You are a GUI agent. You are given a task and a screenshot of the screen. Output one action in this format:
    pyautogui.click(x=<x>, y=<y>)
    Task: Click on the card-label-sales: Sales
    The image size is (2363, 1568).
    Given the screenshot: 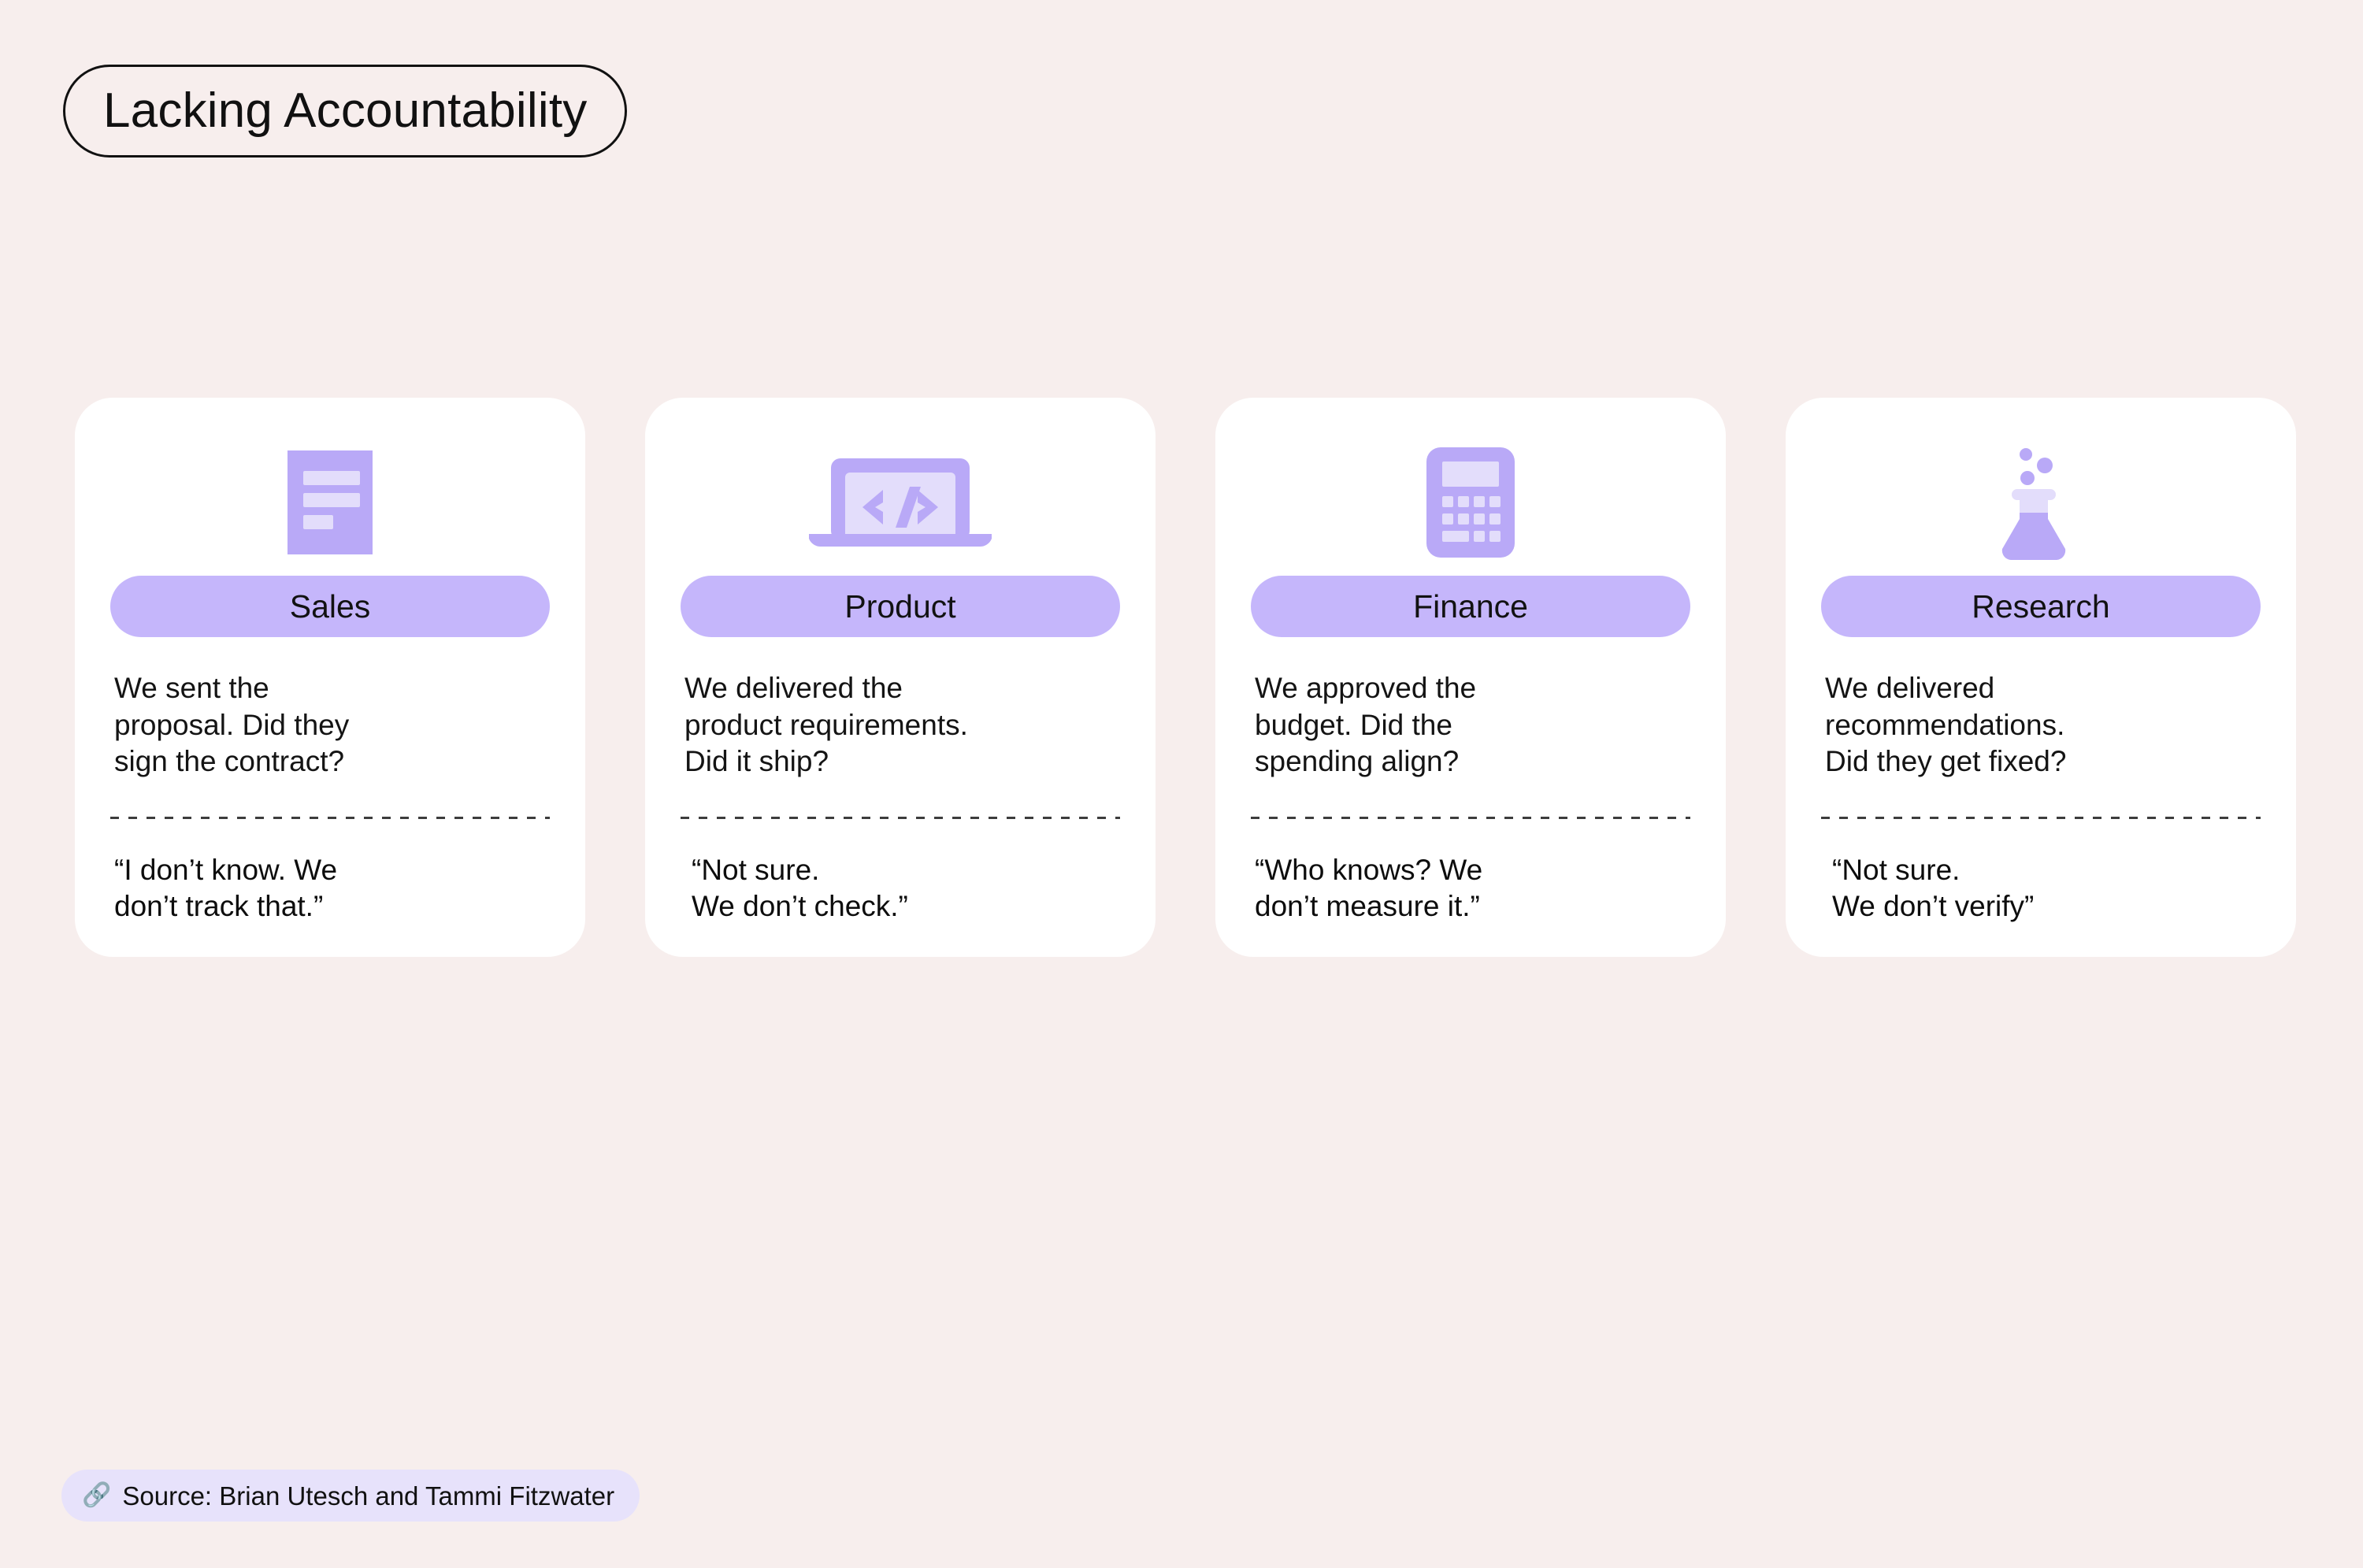 What is the action you would take?
    pyautogui.click(x=330, y=606)
    